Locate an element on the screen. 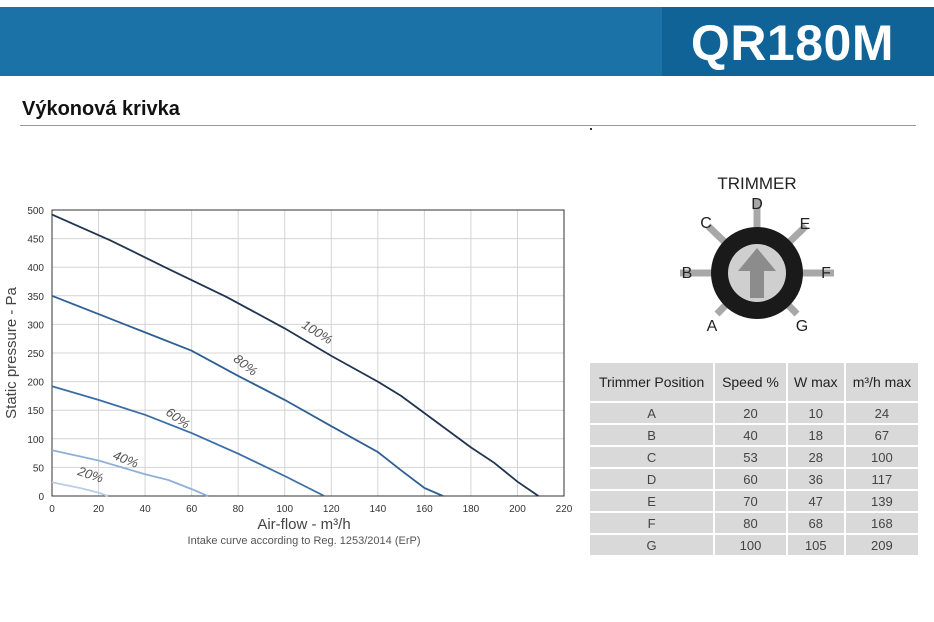 This screenshot has height=622, width=934. y-tick-label: 500 is located at coordinates (35, 211).